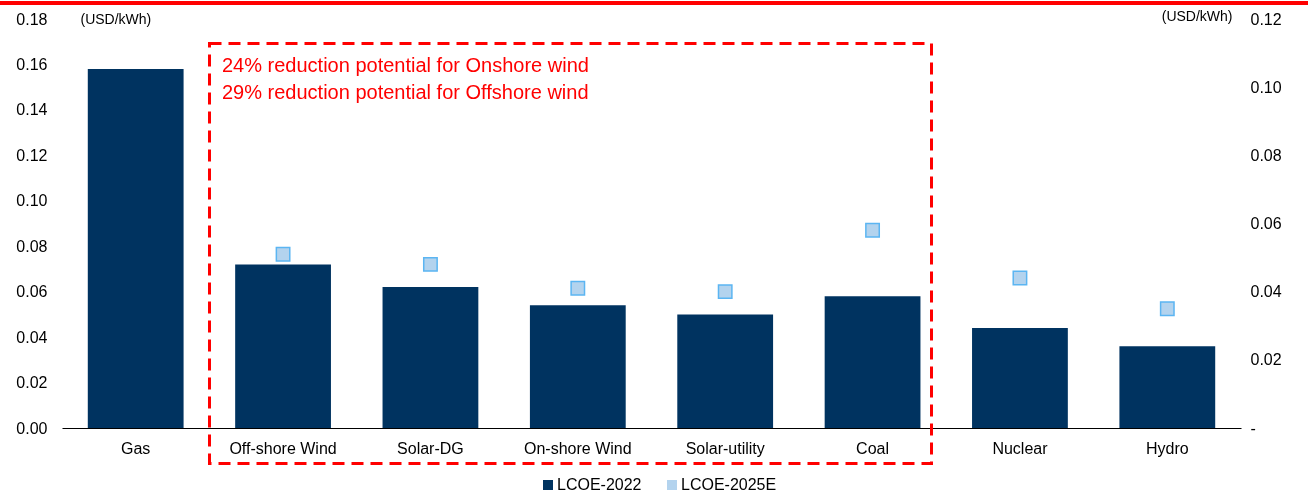 This screenshot has width=1308, height=496. Describe the element at coordinates (32, 383) in the screenshot. I see `y-tick-label: 0.02` at that location.